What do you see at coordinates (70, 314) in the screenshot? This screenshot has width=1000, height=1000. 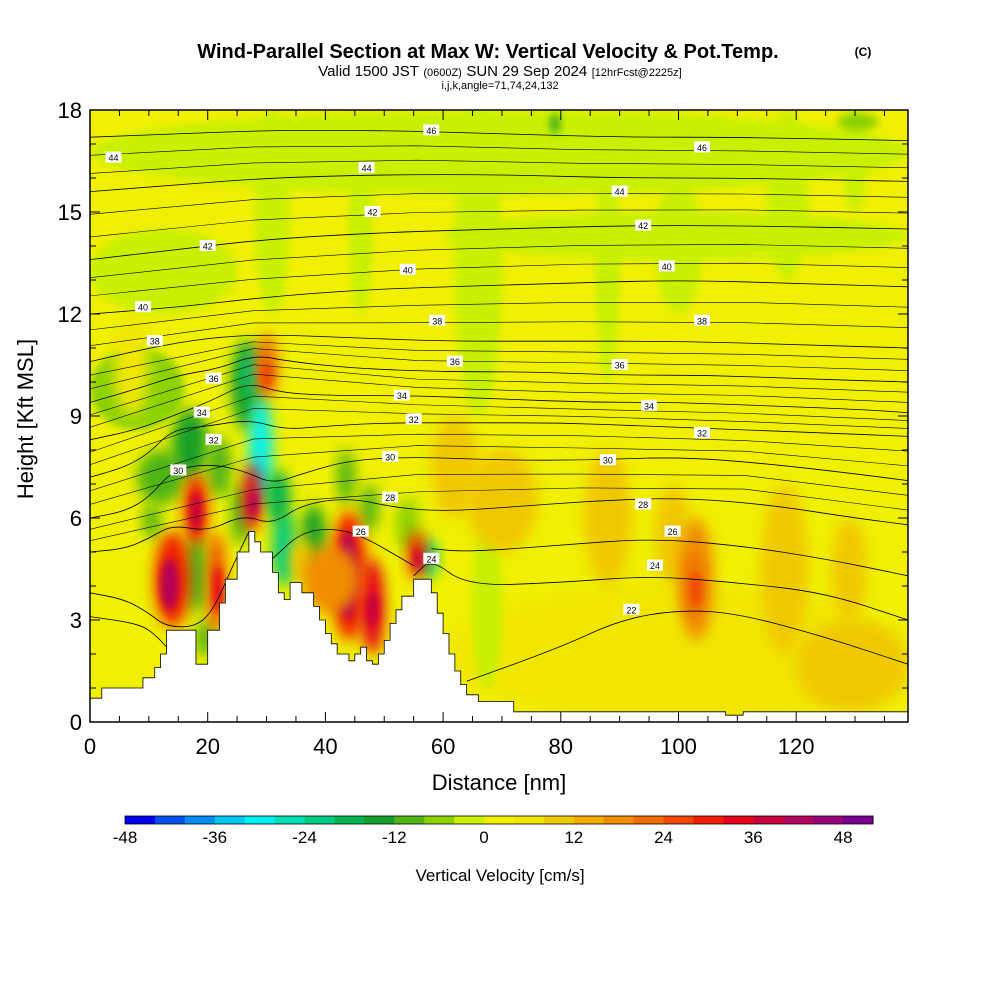 I see `y-tick-label: 12` at bounding box center [70, 314].